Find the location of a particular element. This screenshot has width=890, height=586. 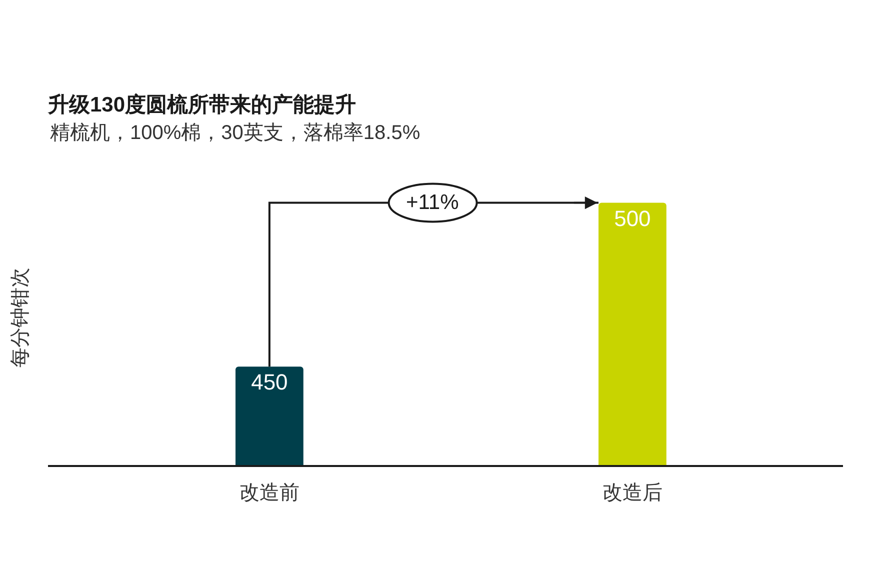

x-tick-label: 改造后 is located at coordinates (632, 493).